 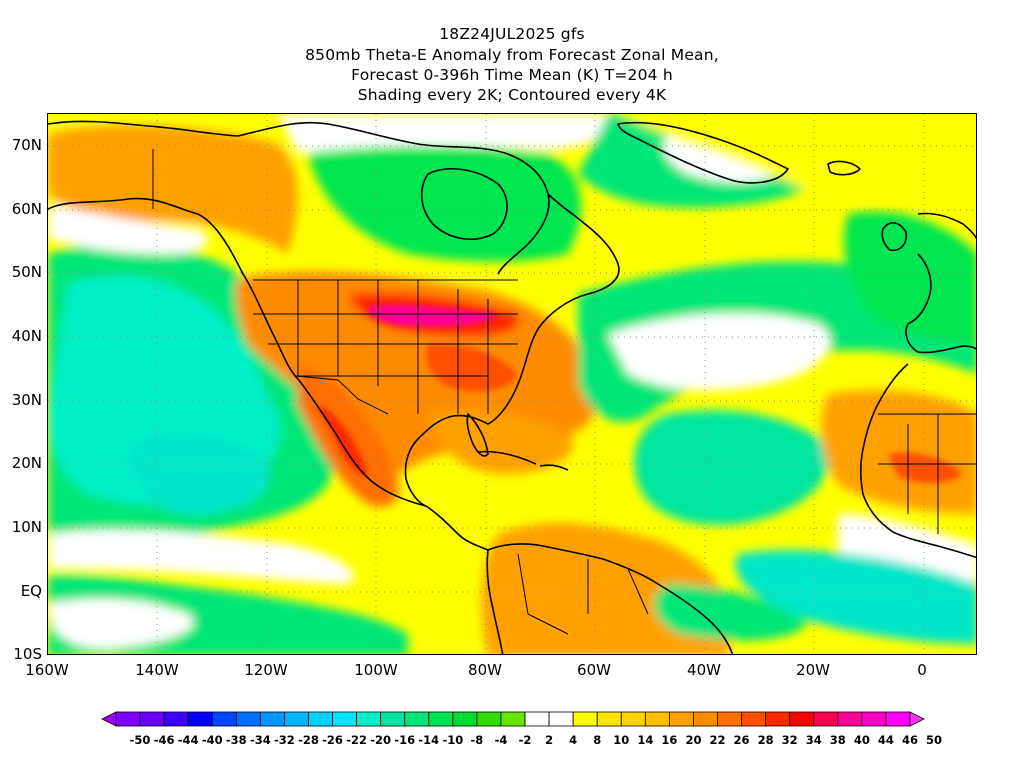 What do you see at coordinates (731, 612) in the screenshot?
I see `equatorial-atlantic-green` at bounding box center [731, 612].